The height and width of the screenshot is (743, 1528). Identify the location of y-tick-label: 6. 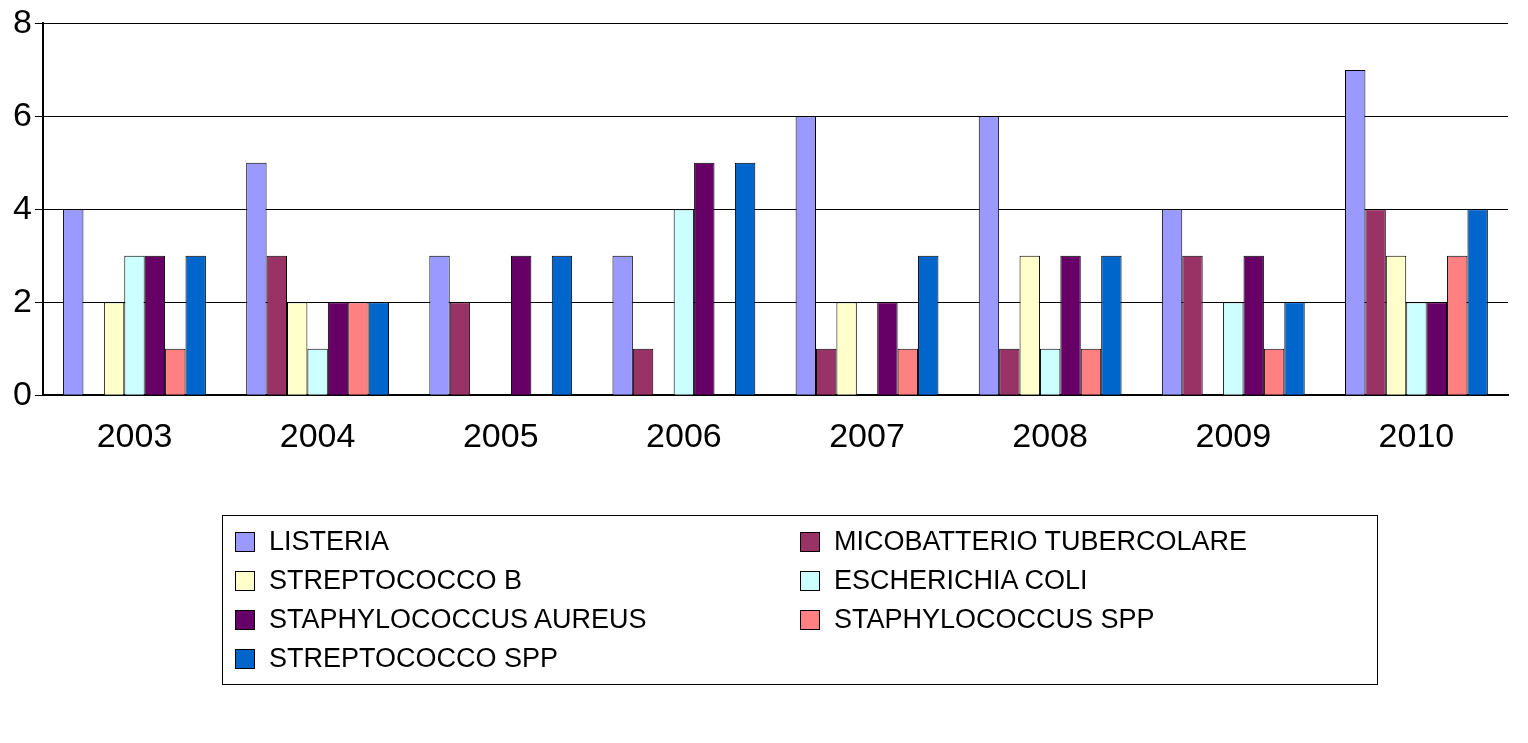
(22, 113).